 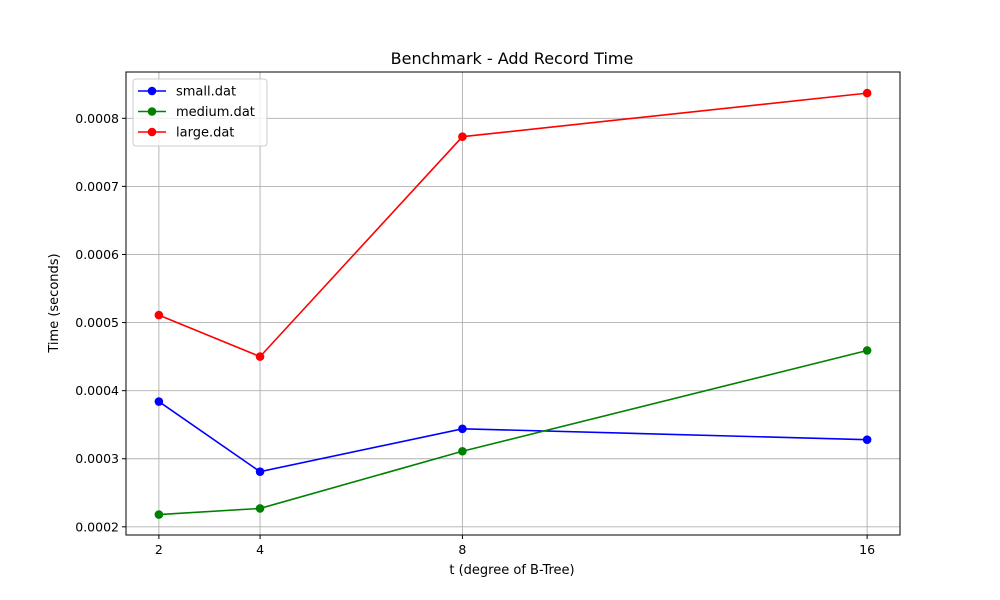 I want to click on legend-entry: medium.dat, so click(x=196, y=112).